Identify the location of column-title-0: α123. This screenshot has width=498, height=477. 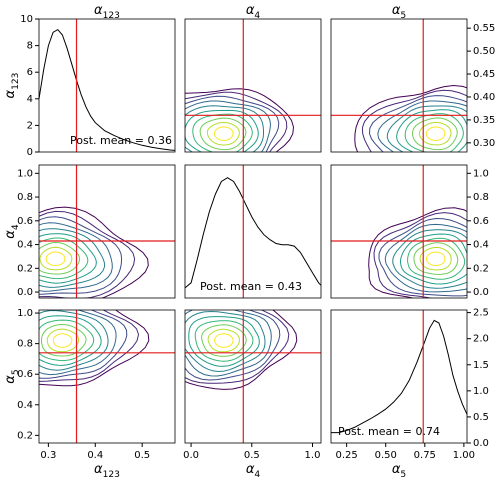
(107, 12).